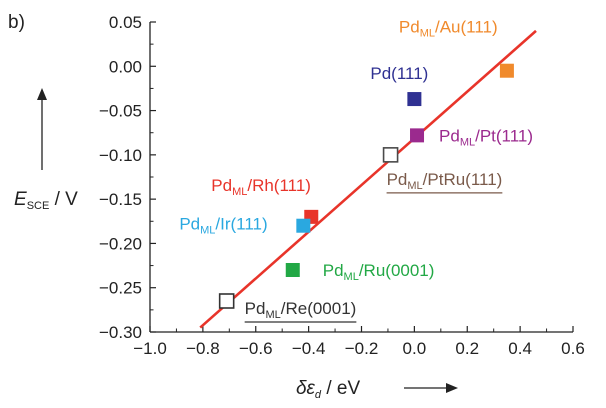  I want to click on y-tick-label: −0.30, so click(120, 332).